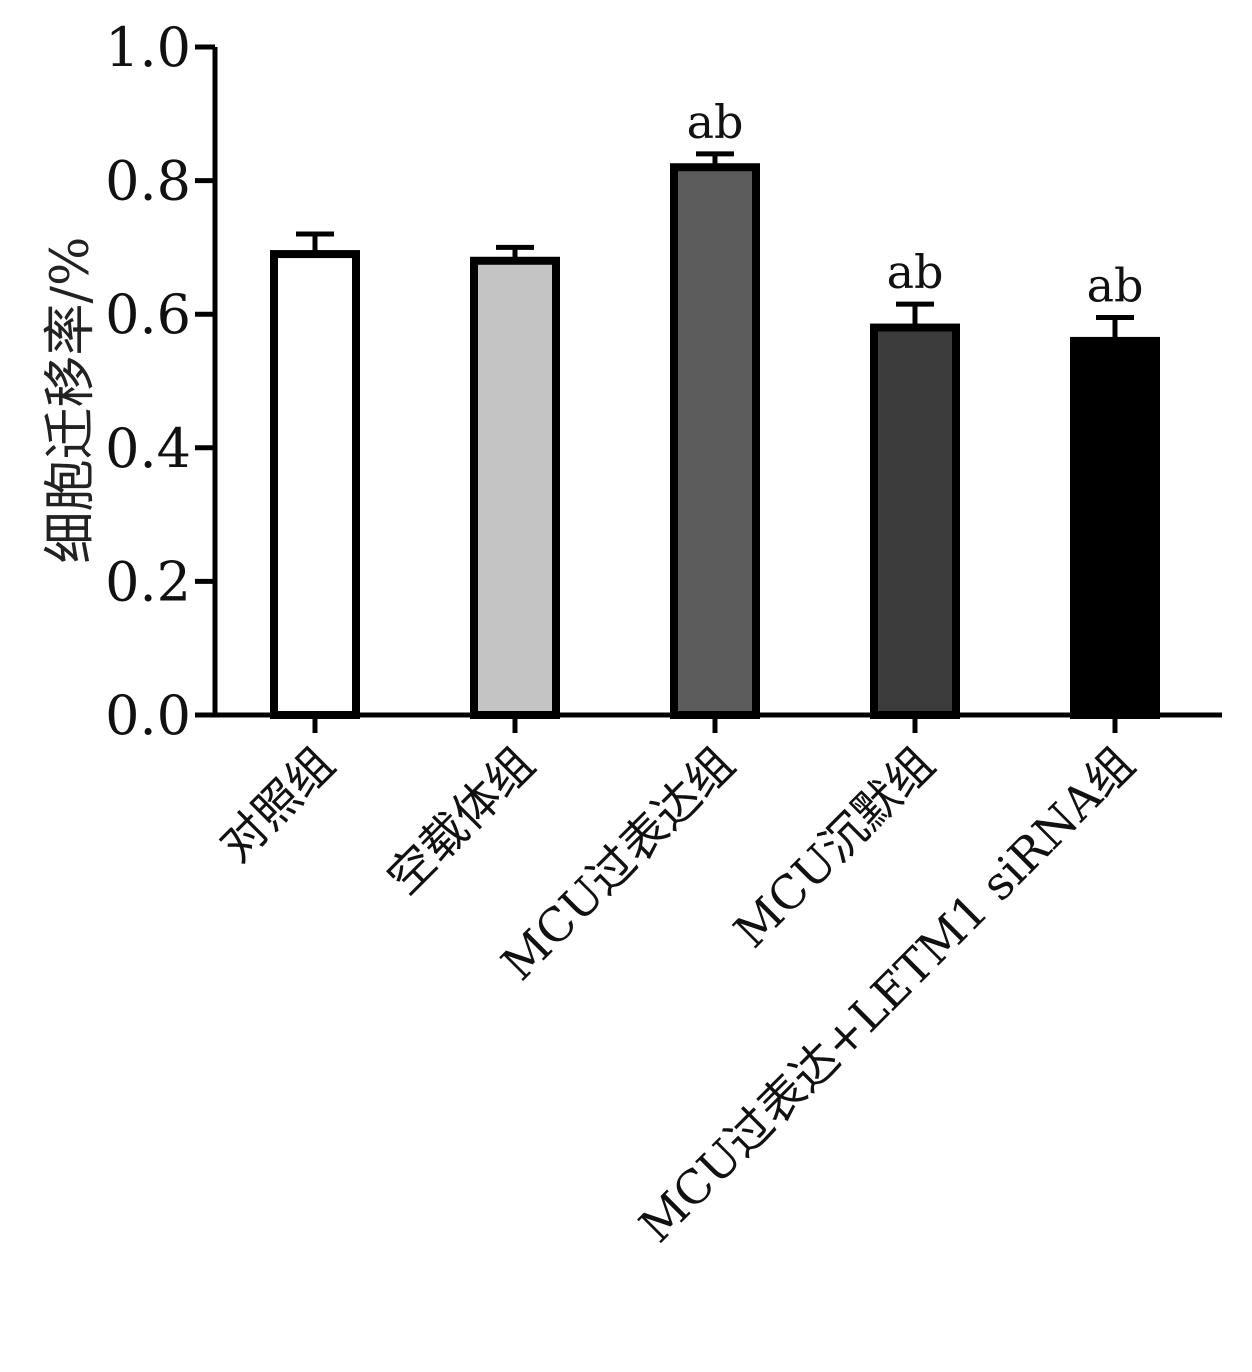 The height and width of the screenshot is (1372, 1252). What do you see at coordinates (71, 400) in the screenshot?
I see `y-axis-label: 细胞迁移率/%` at bounding box center [71, 400].